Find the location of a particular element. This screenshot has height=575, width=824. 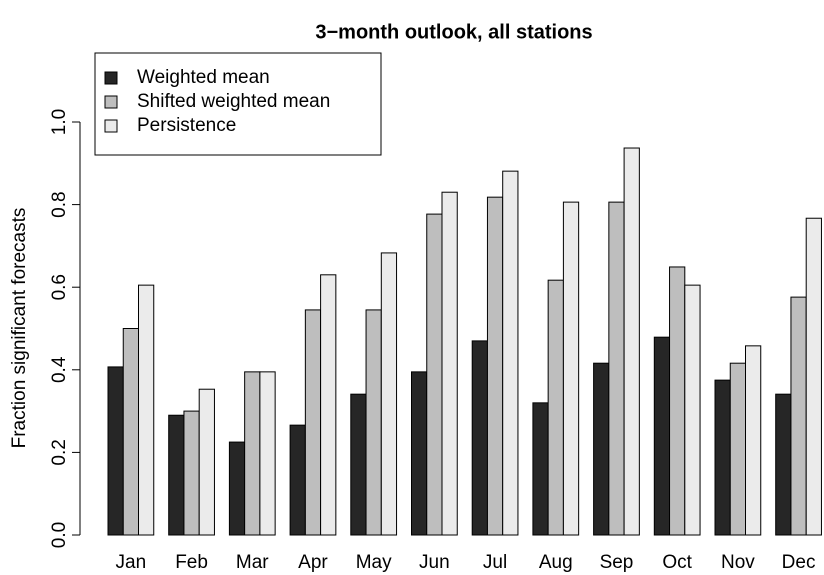

y-tick-label: 1.0 is located at coordinates (59, 122).